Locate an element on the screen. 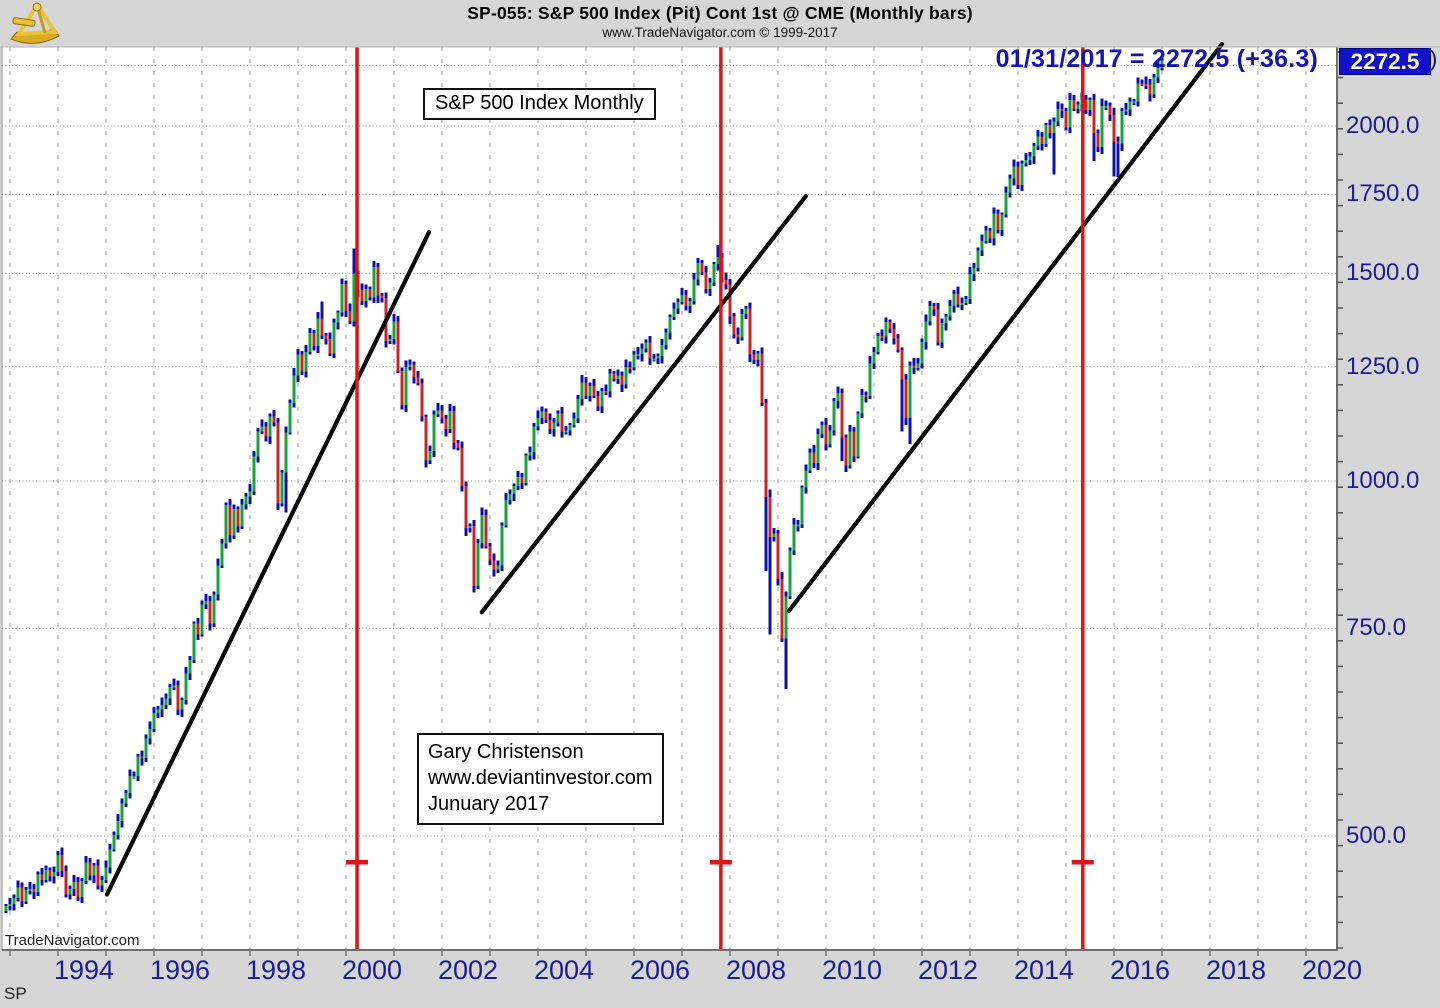 The height and width of the screenshot is (1008, 1440). last-quote-readout: 01/31/2017 = 2272.5 (+36.3) is located at coordinates (1156, 59).